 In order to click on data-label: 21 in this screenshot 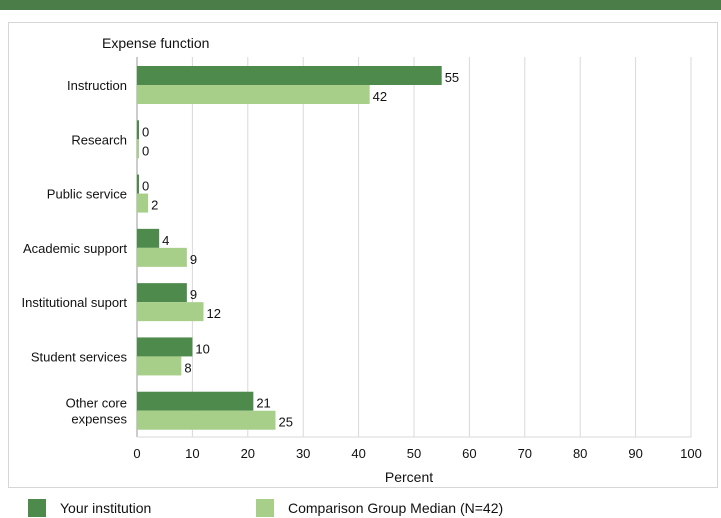, I will do `click(263, 403)`.